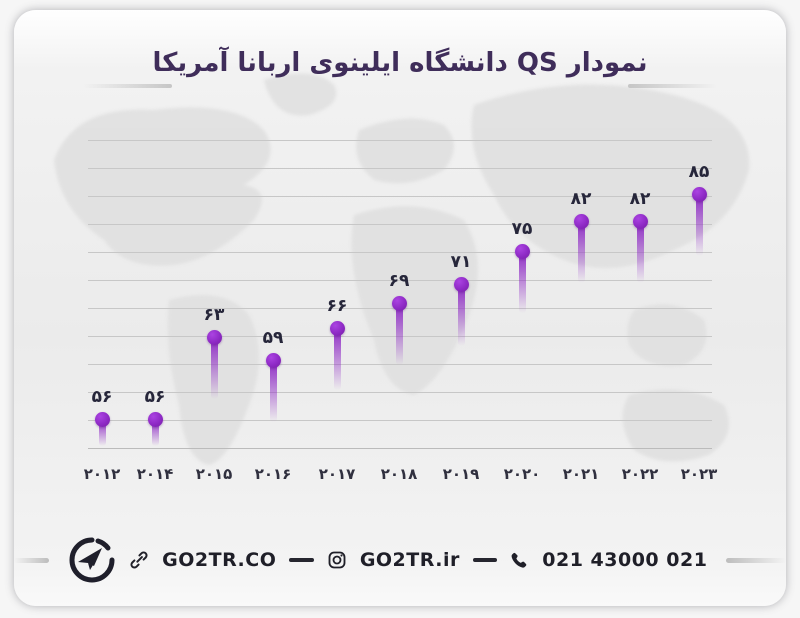 This screenshot has height=618, width=800. Describe the element at coordinates (337, 306) in the screenshot. I see `value-label: ۶۶` at that location.